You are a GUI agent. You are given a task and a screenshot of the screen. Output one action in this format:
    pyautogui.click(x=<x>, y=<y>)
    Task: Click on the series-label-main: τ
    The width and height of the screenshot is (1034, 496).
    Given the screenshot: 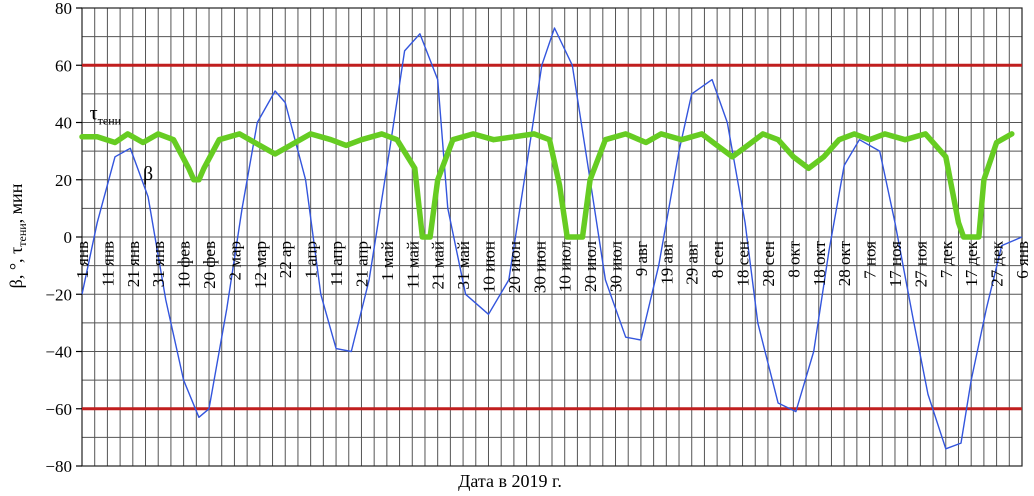 What is the action you would take?
    pyautogui.click(x=94, y=114)
    